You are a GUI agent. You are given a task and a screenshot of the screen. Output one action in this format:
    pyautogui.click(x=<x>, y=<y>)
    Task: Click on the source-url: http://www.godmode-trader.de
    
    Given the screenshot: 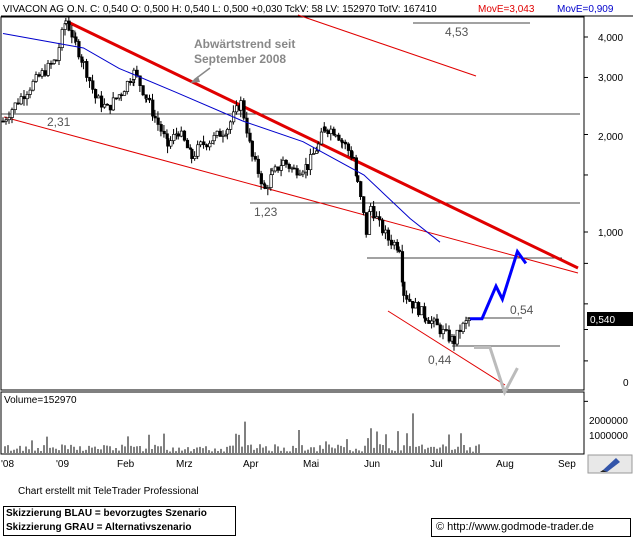 What is the action you would take?
    pyautogui.click(x=520, y=527)
    